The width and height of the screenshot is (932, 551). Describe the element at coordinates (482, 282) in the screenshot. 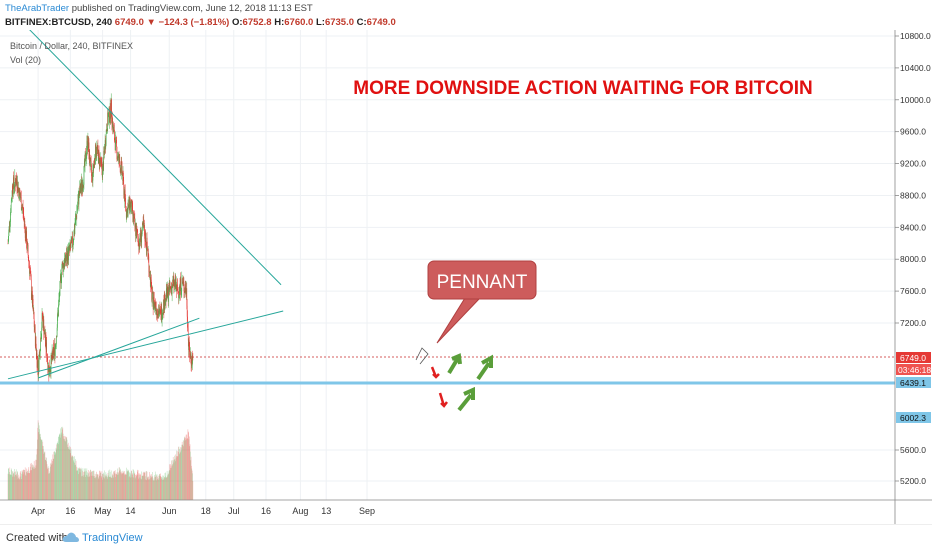

I see `callout-label: PENNANT` at that location.